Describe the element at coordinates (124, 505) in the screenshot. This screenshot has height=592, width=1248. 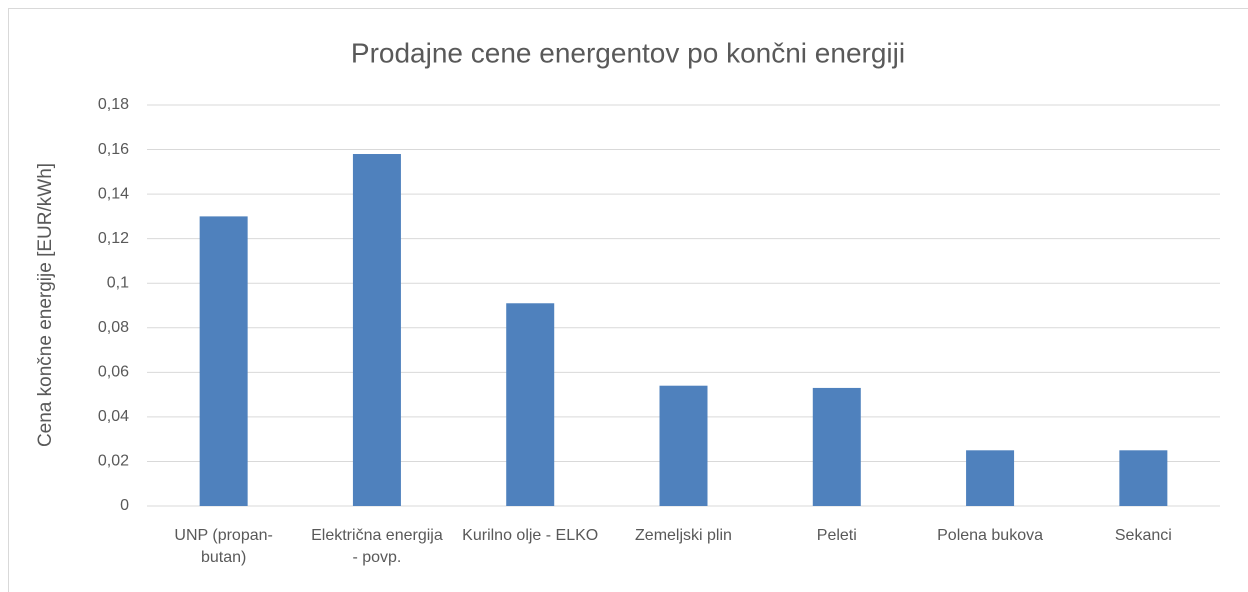
I see `y-tick-label: 0` at that location.